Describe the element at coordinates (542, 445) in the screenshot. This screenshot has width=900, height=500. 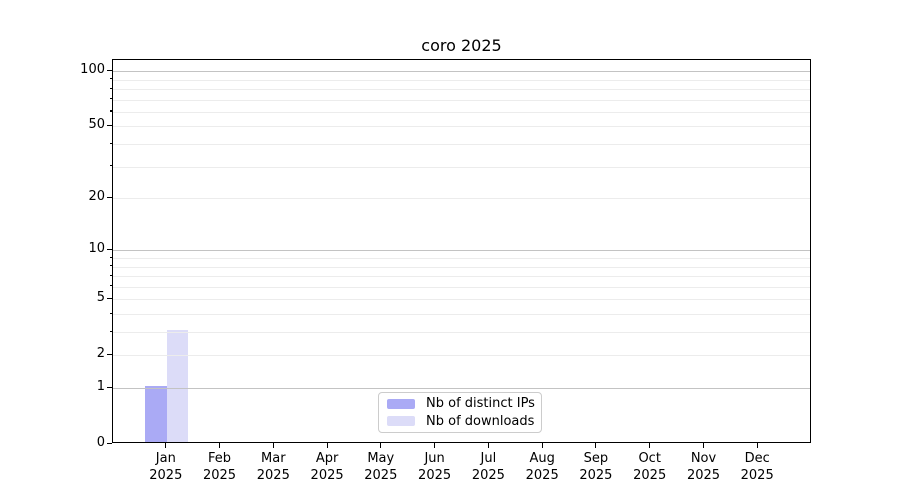
I see `xtick-mark-aug` at that location.